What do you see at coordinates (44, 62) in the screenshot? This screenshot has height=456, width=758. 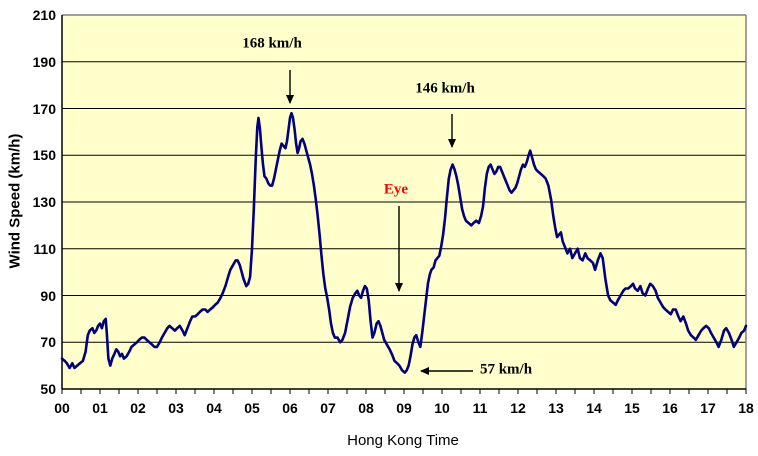 I see `y-tick-label-190: 190` at bounding box center [44, 62].